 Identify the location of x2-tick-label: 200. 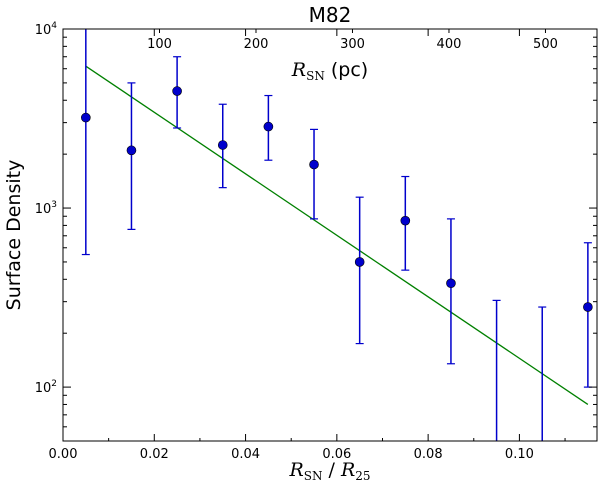
(256, 44).